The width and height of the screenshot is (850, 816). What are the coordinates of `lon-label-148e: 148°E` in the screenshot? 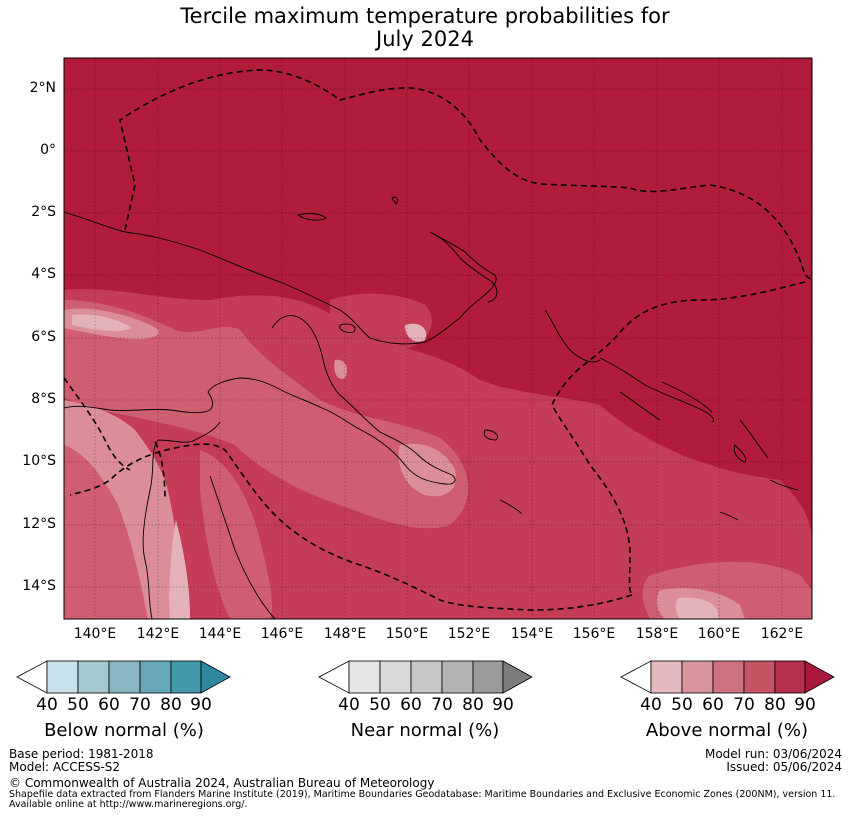 It's located at (345, 634).